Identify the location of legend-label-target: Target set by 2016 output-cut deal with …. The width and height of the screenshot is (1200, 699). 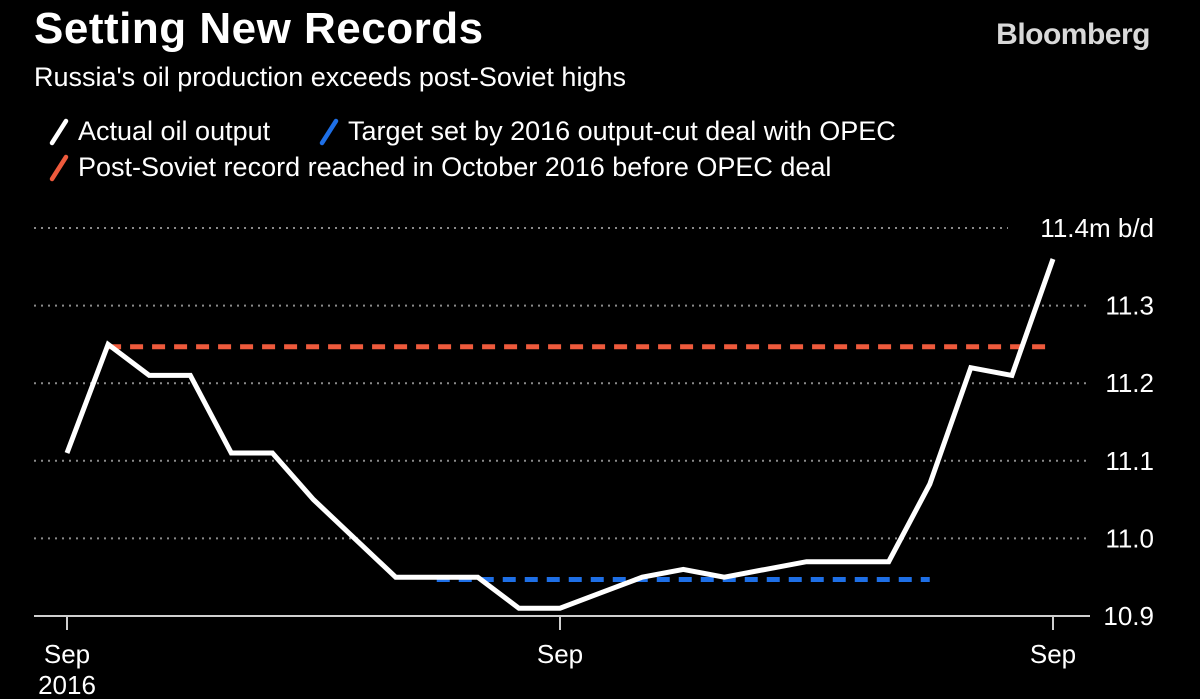
(622, 131).